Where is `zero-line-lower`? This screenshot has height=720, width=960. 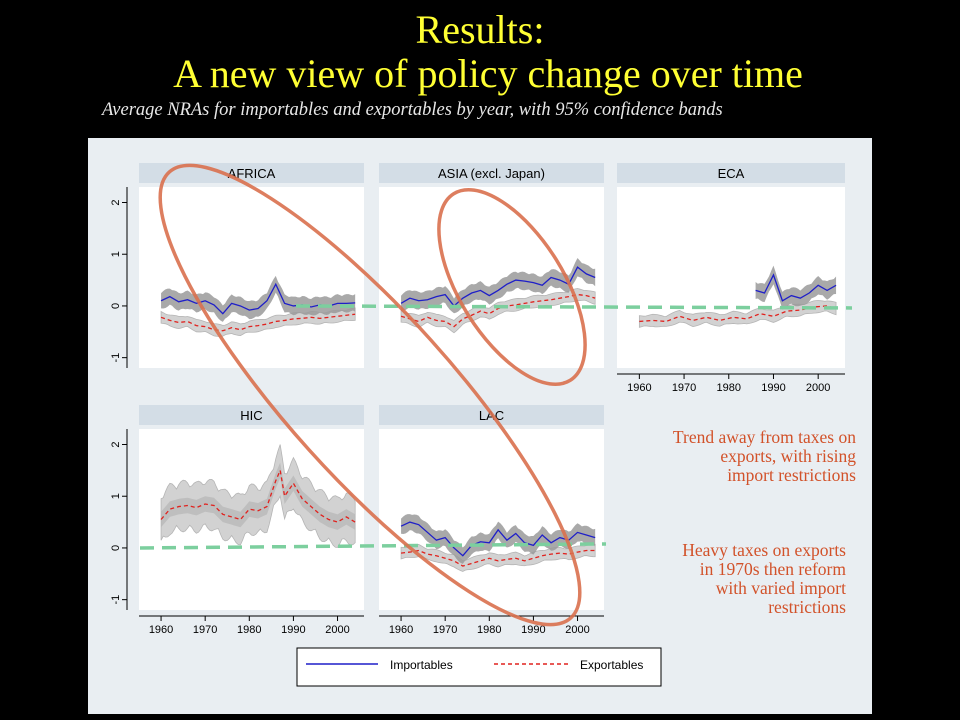
zero-line-lower is located at coordinates (373, 546).